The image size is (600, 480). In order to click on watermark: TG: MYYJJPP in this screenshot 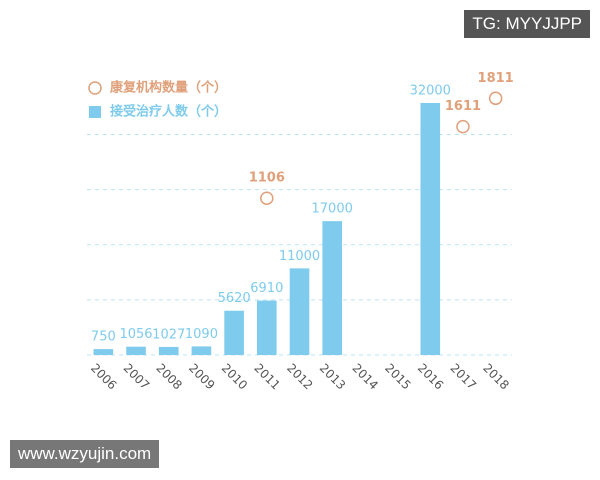, I will do `click(527, 24)`.